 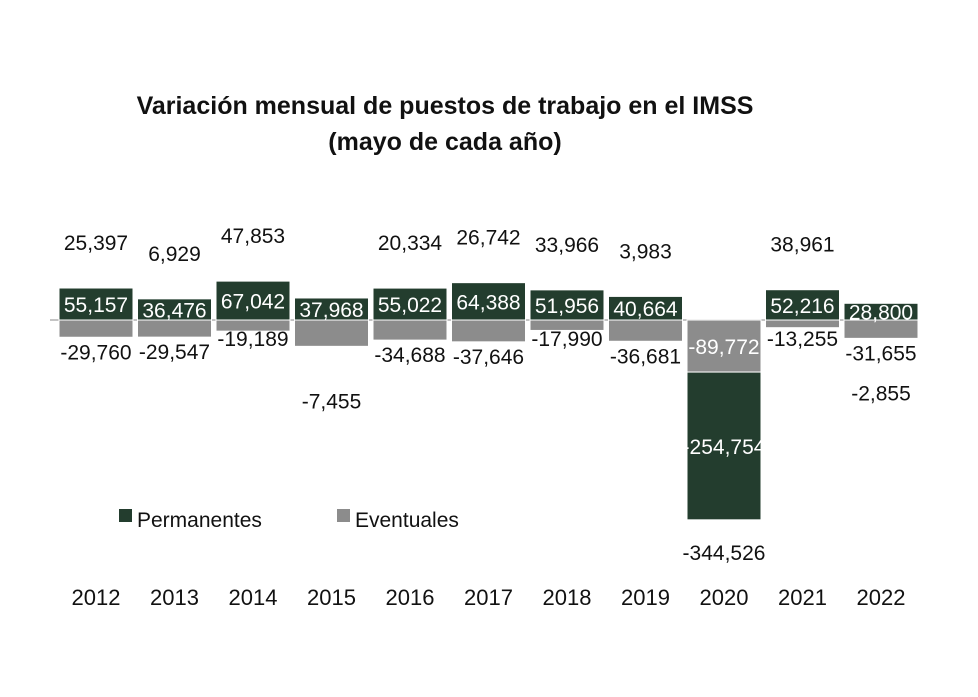 I want to click on bar-permanentes-2016, so click(x=410, y=304).